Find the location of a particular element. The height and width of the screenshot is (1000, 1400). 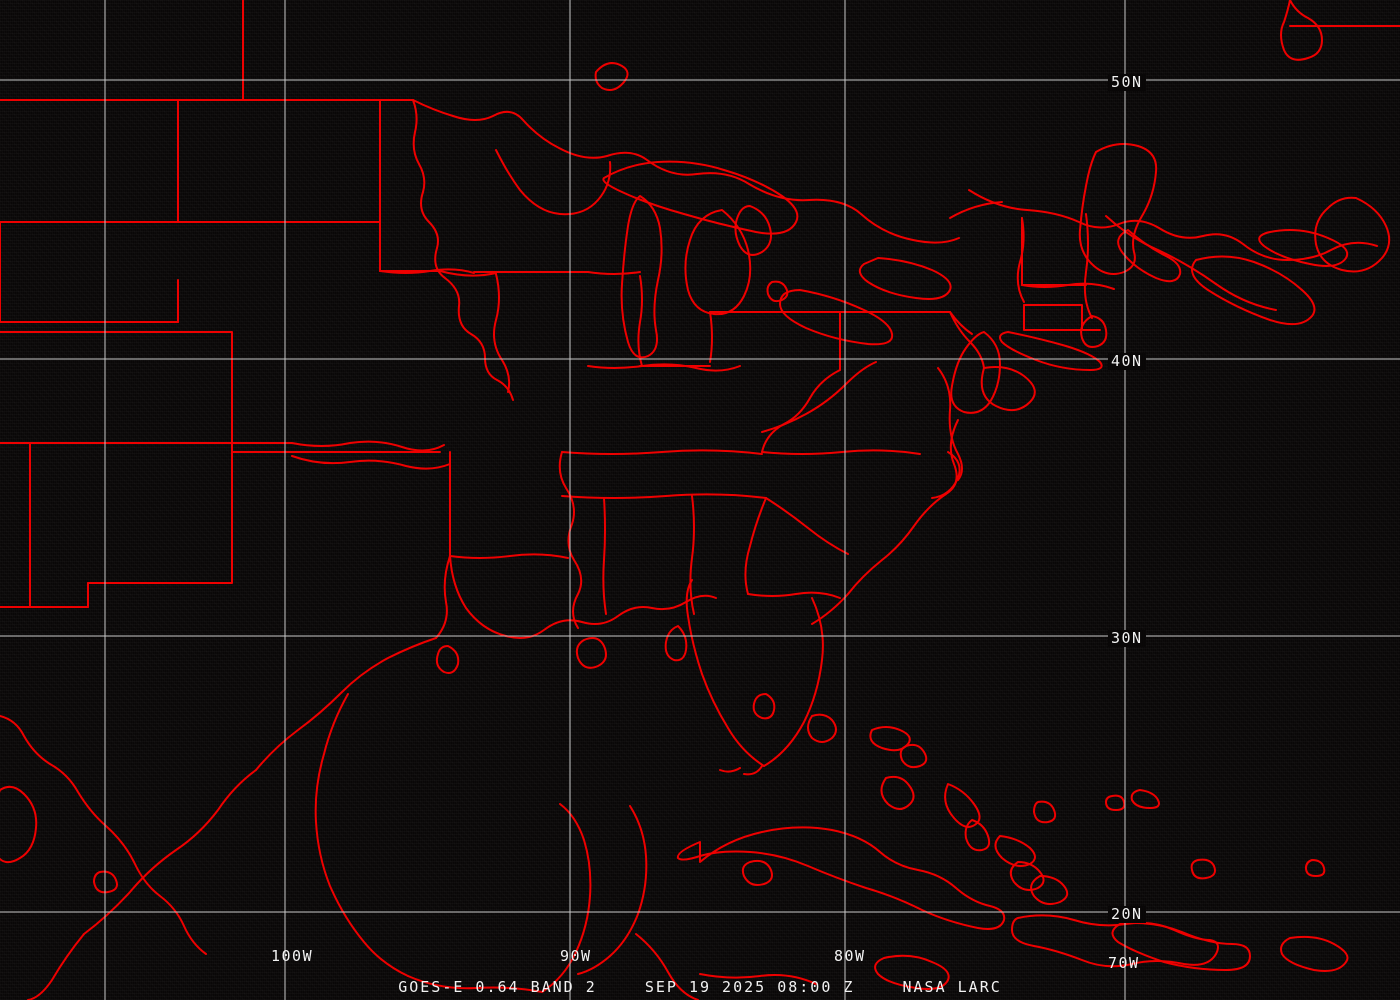

lat-label-20n: 20N is located at coordinates (1127, 914).